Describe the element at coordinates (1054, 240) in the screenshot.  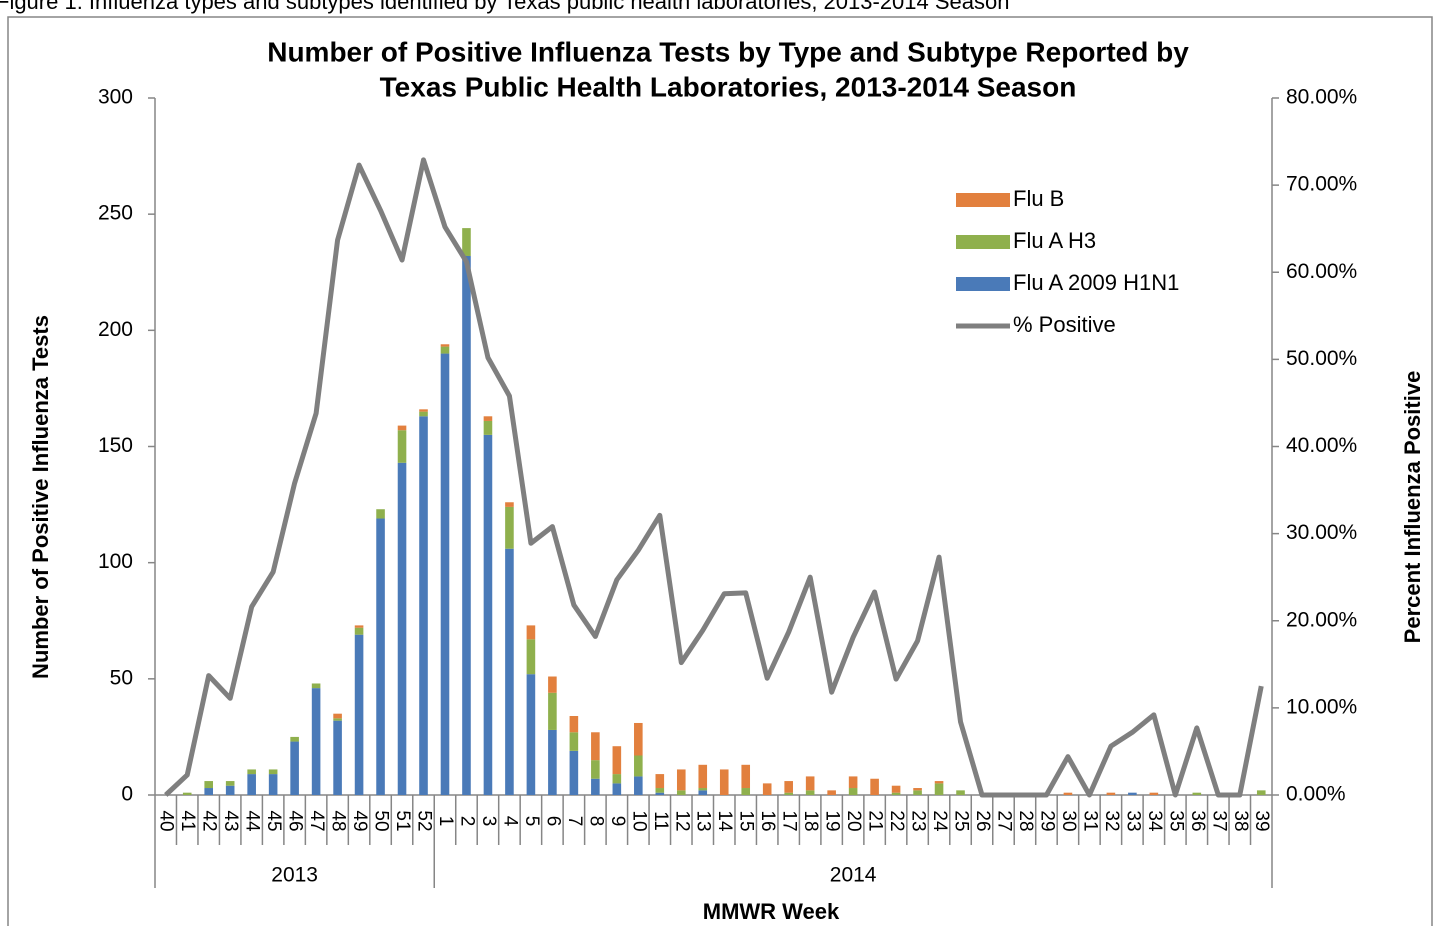
I see `legend-label: Flu A H3` at that location.